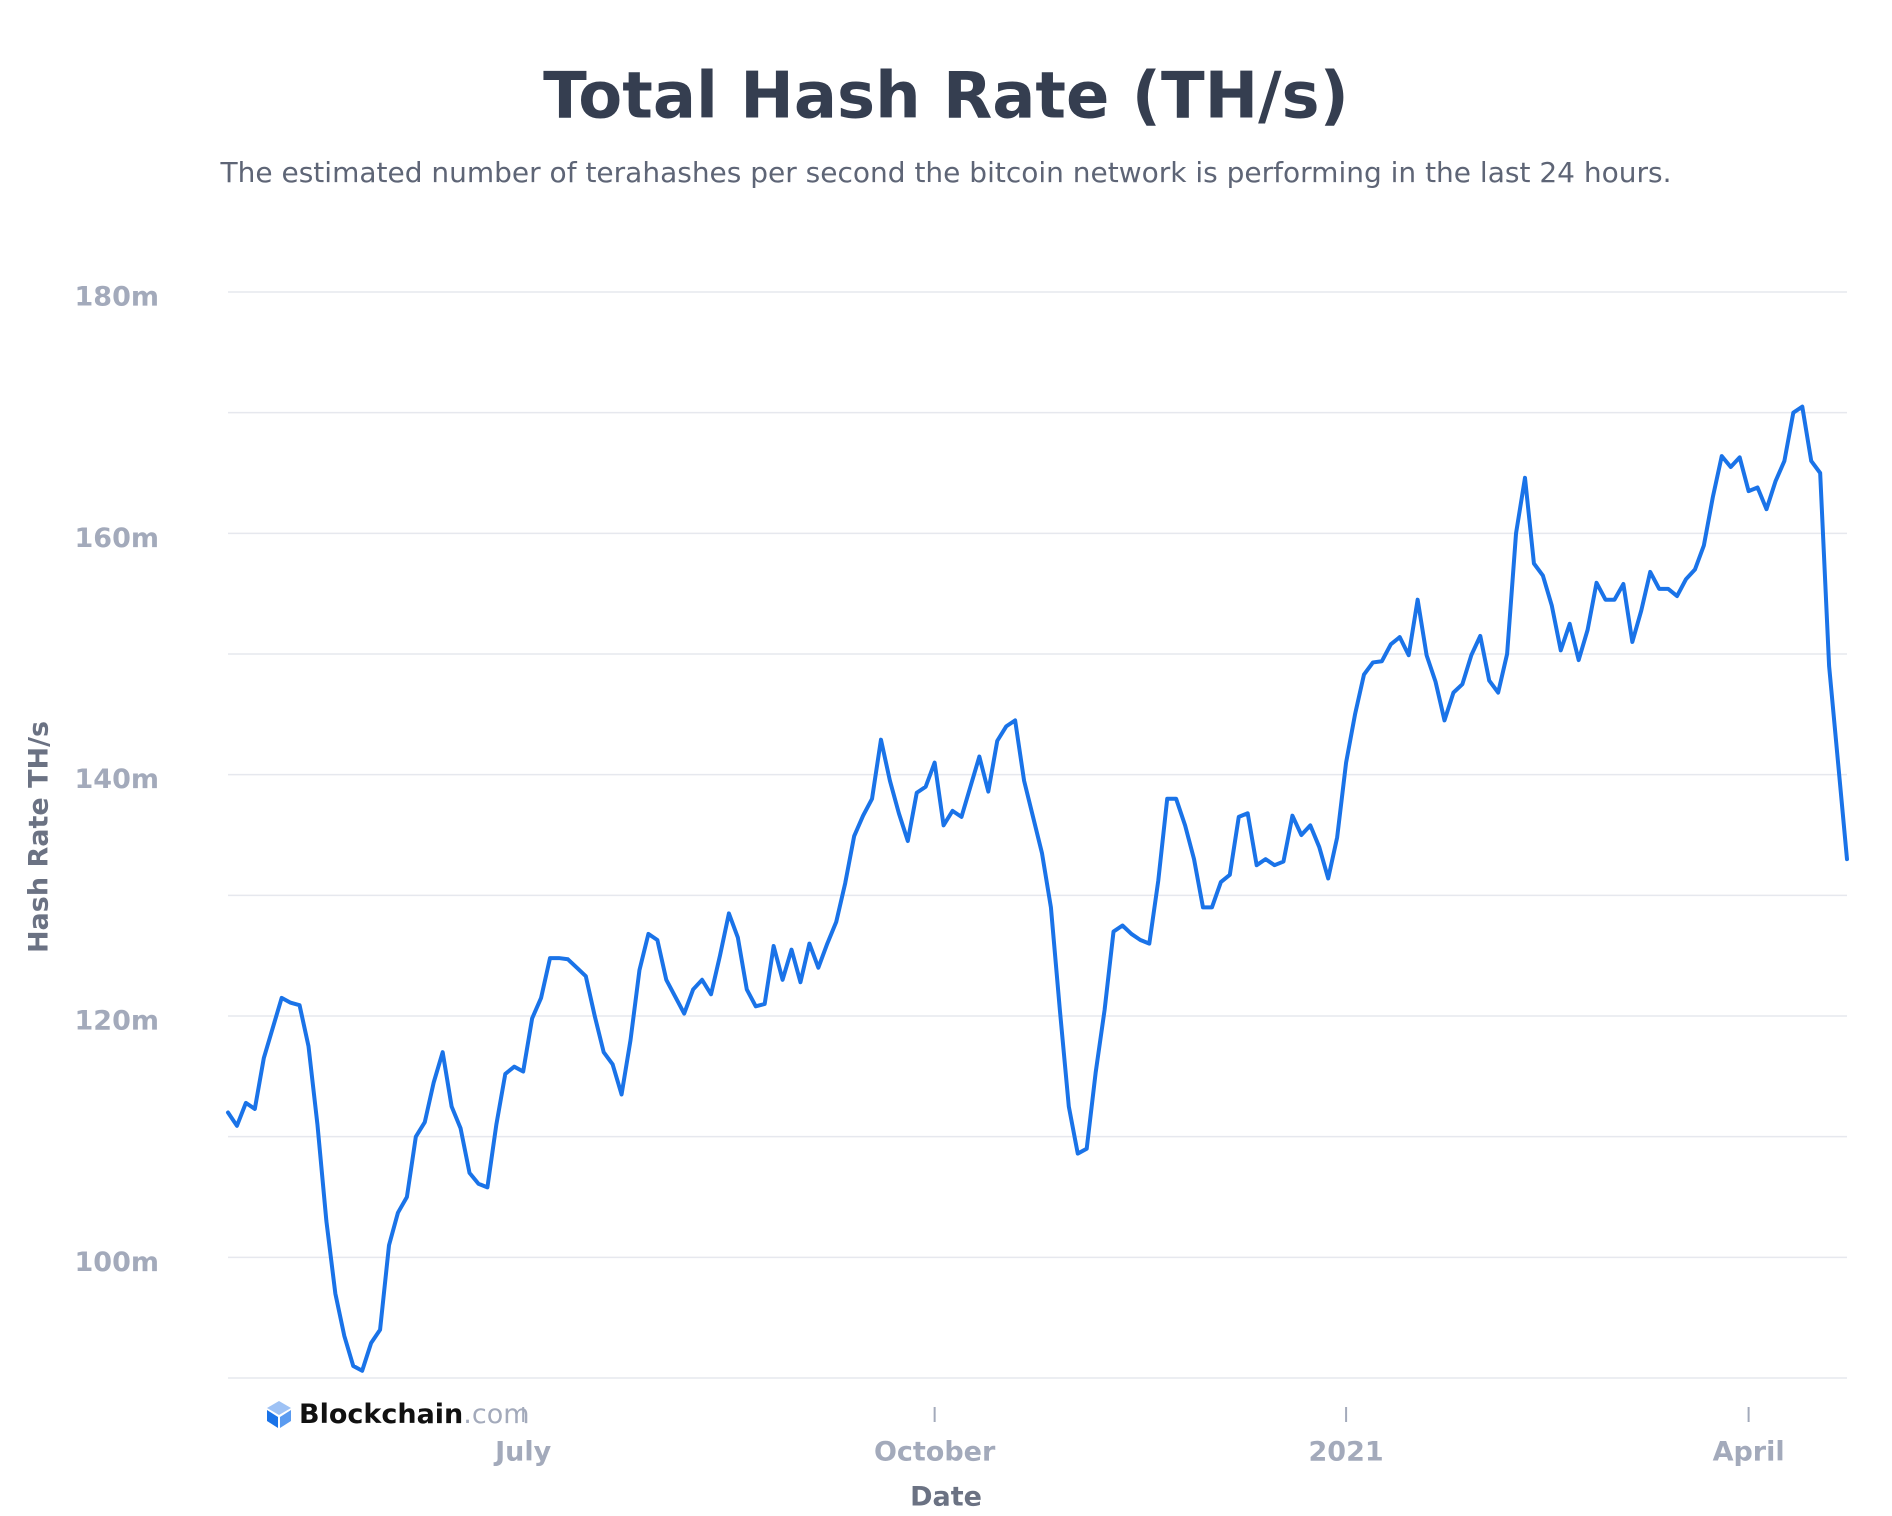  I want to click on watermark-text: Blockchain.com, so click(414, 1414).